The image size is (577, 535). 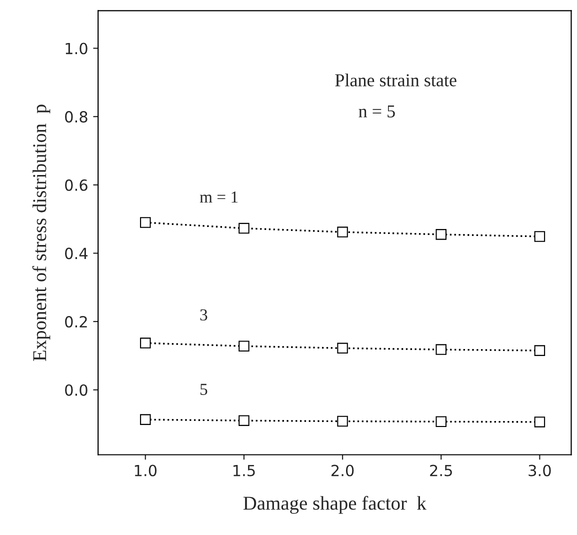 What do you see at coordinates (145, 470) in the screenshot?
I see `x-tick-label: 1.0` at bounding box center [145, 470].